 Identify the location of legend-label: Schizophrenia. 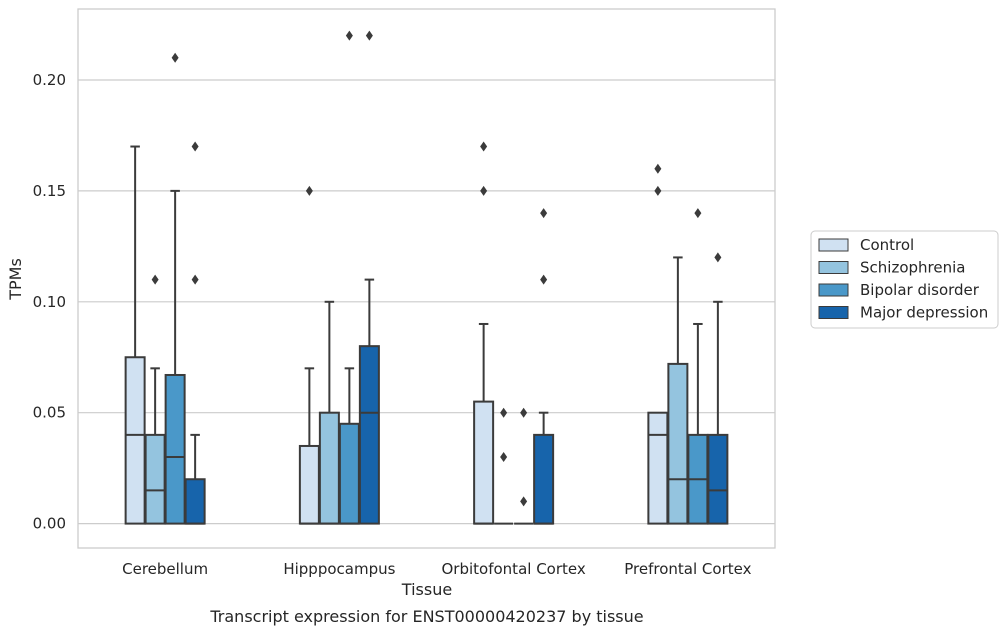
(912, 268).